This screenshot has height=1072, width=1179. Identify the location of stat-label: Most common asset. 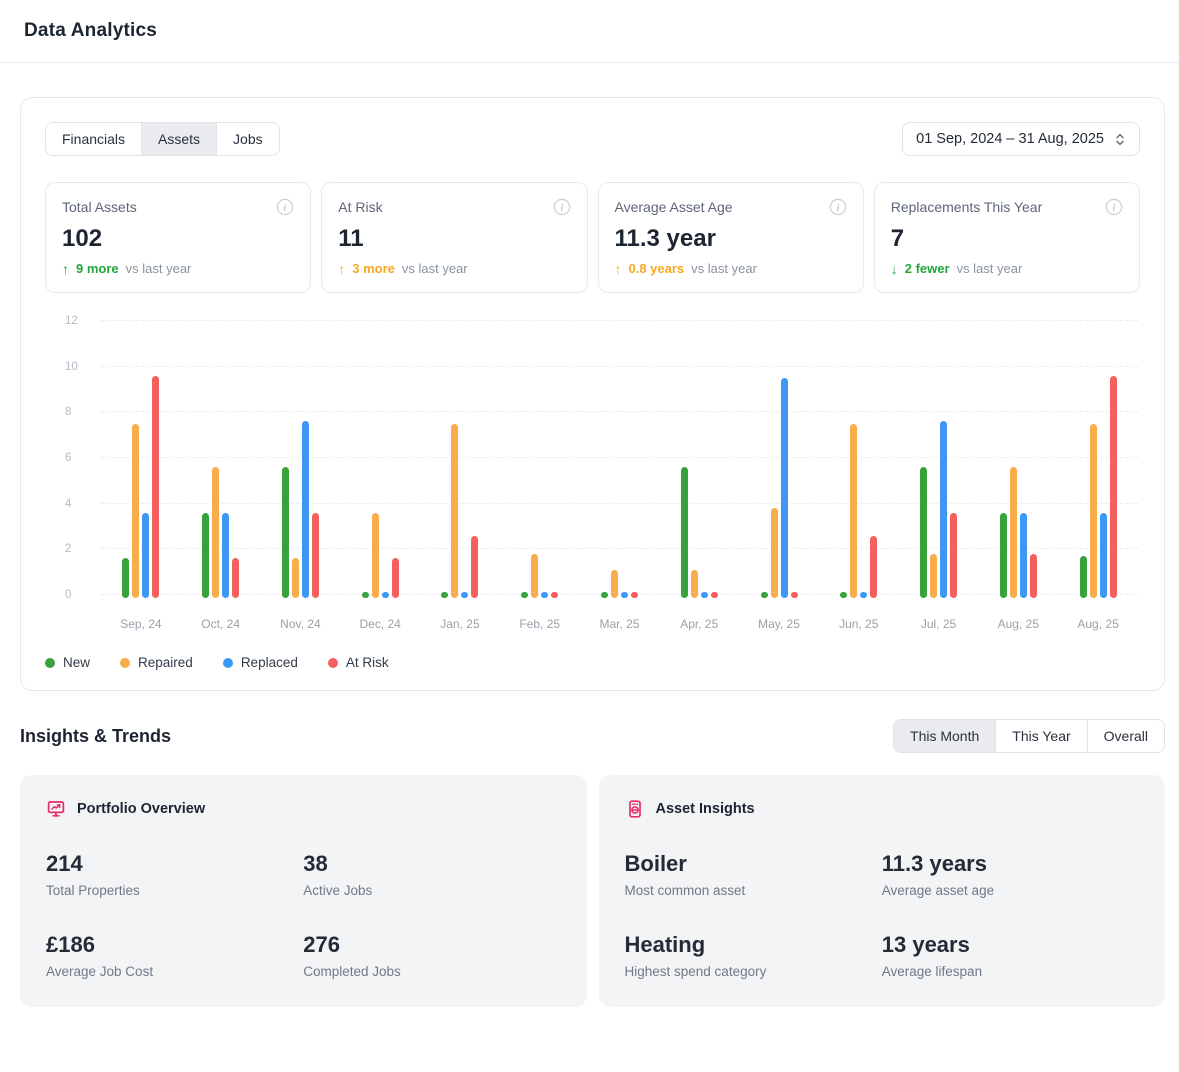
(685, 890).